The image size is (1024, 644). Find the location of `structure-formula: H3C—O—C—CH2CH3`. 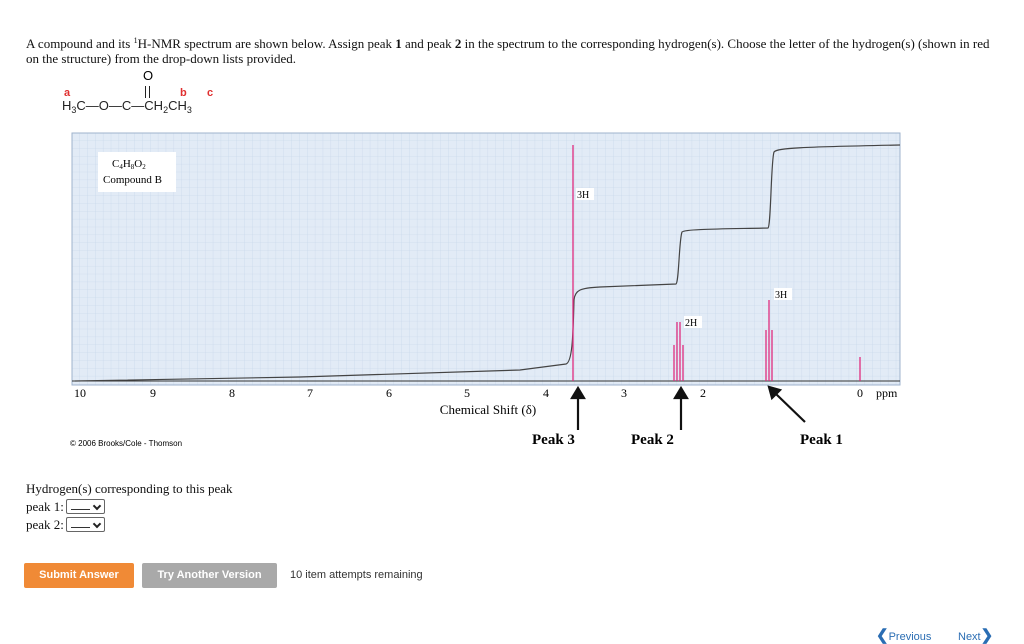

structure-formula: H3C—O—C—CH2CH3 is located at coordinates (127, 106).